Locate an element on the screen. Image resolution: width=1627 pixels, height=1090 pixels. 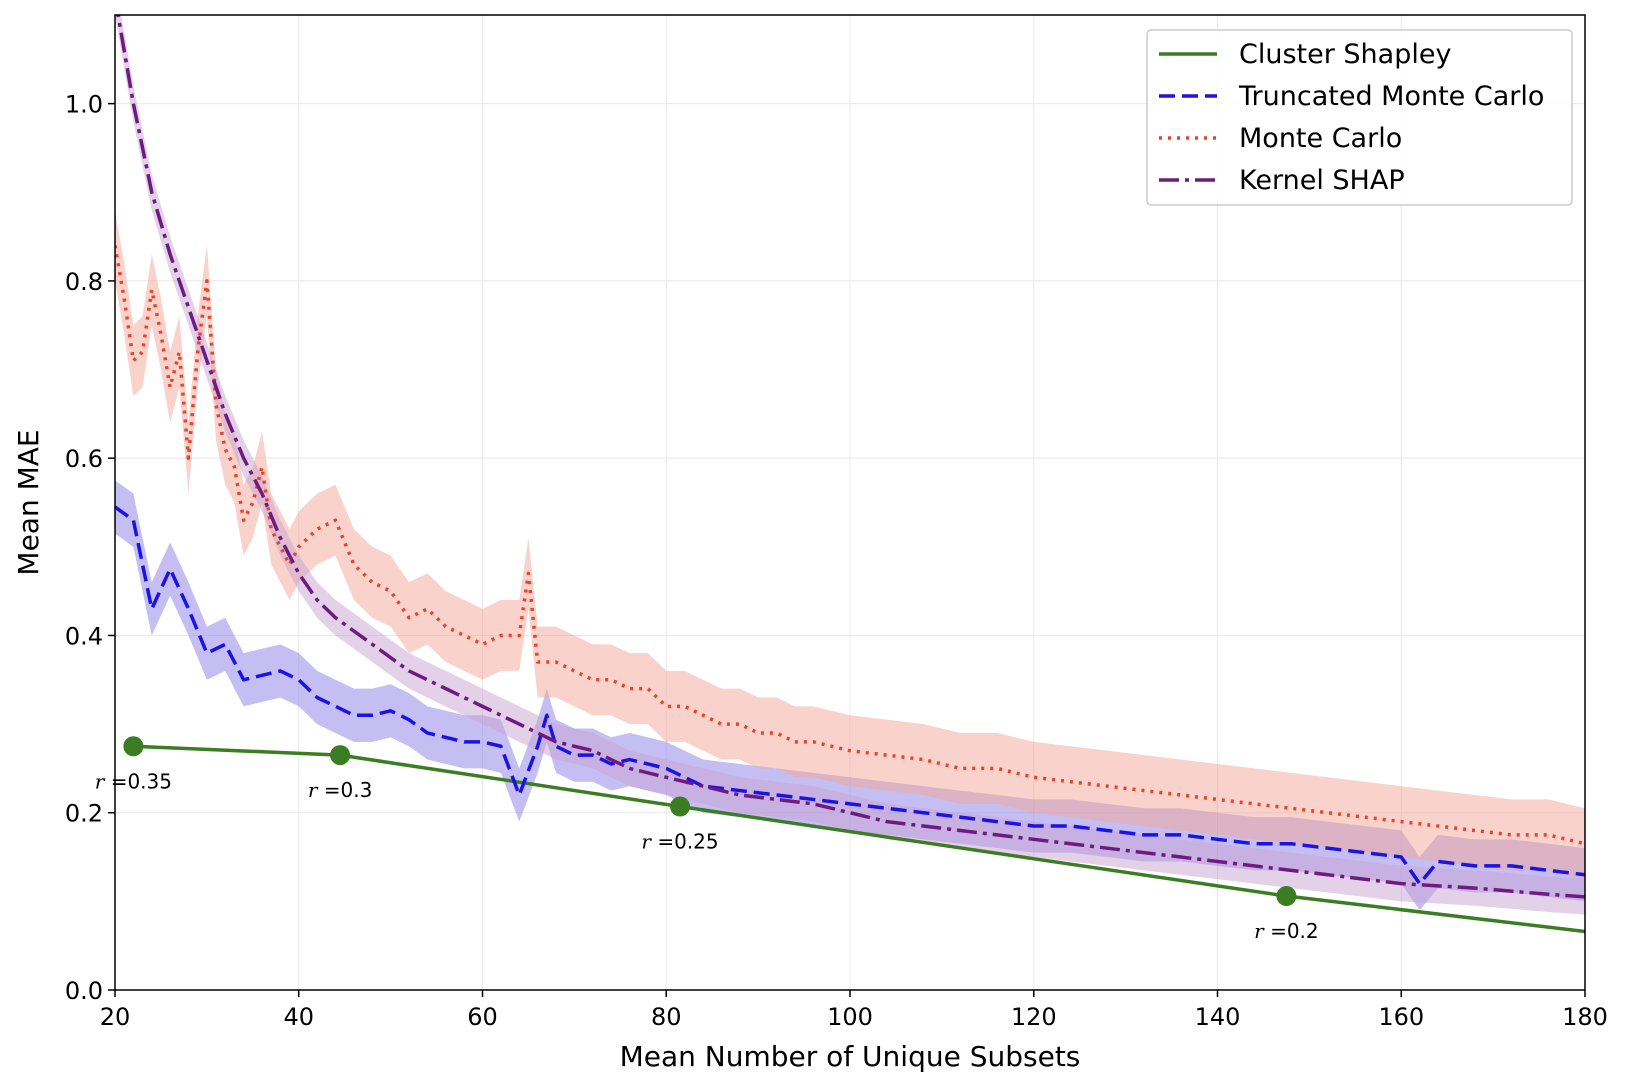
r-annotation: r =0.35 is located at coordinates (133, 781).